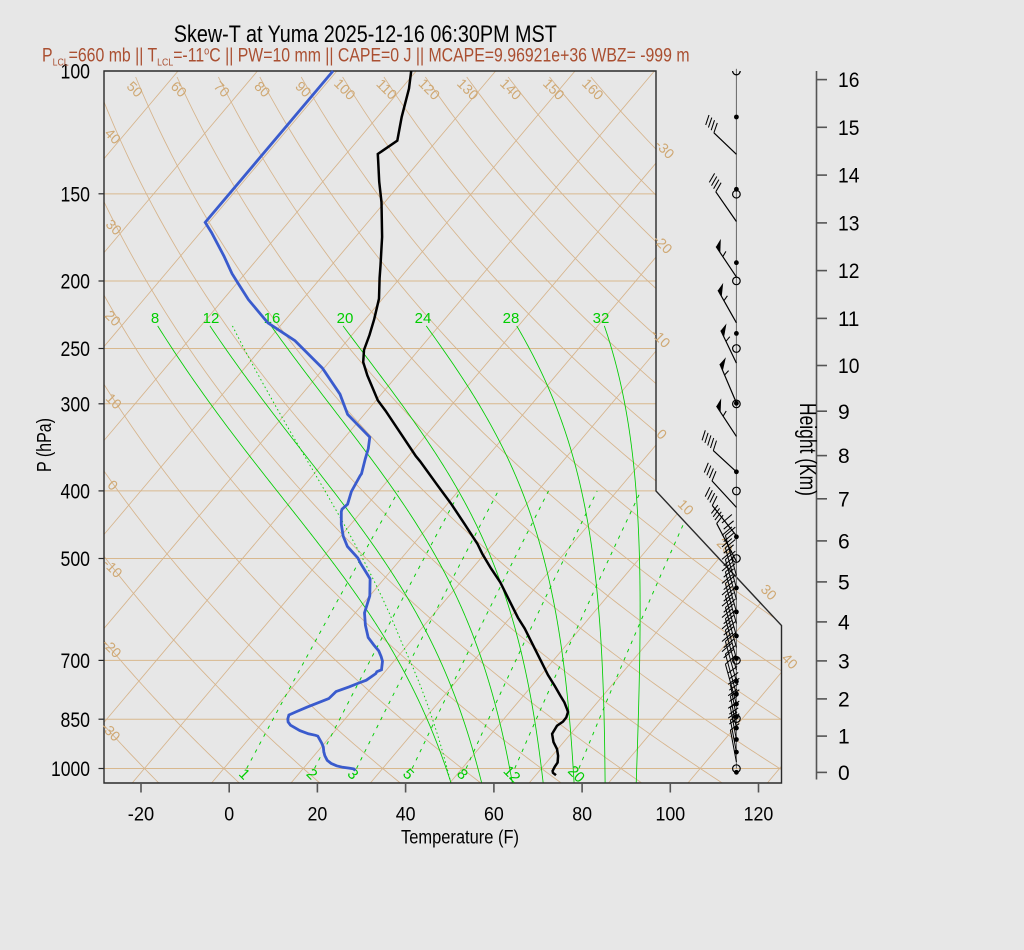  Describe the element at coordinates (76, 661) in the screenshot. I see `svg-text: 700` at that location.